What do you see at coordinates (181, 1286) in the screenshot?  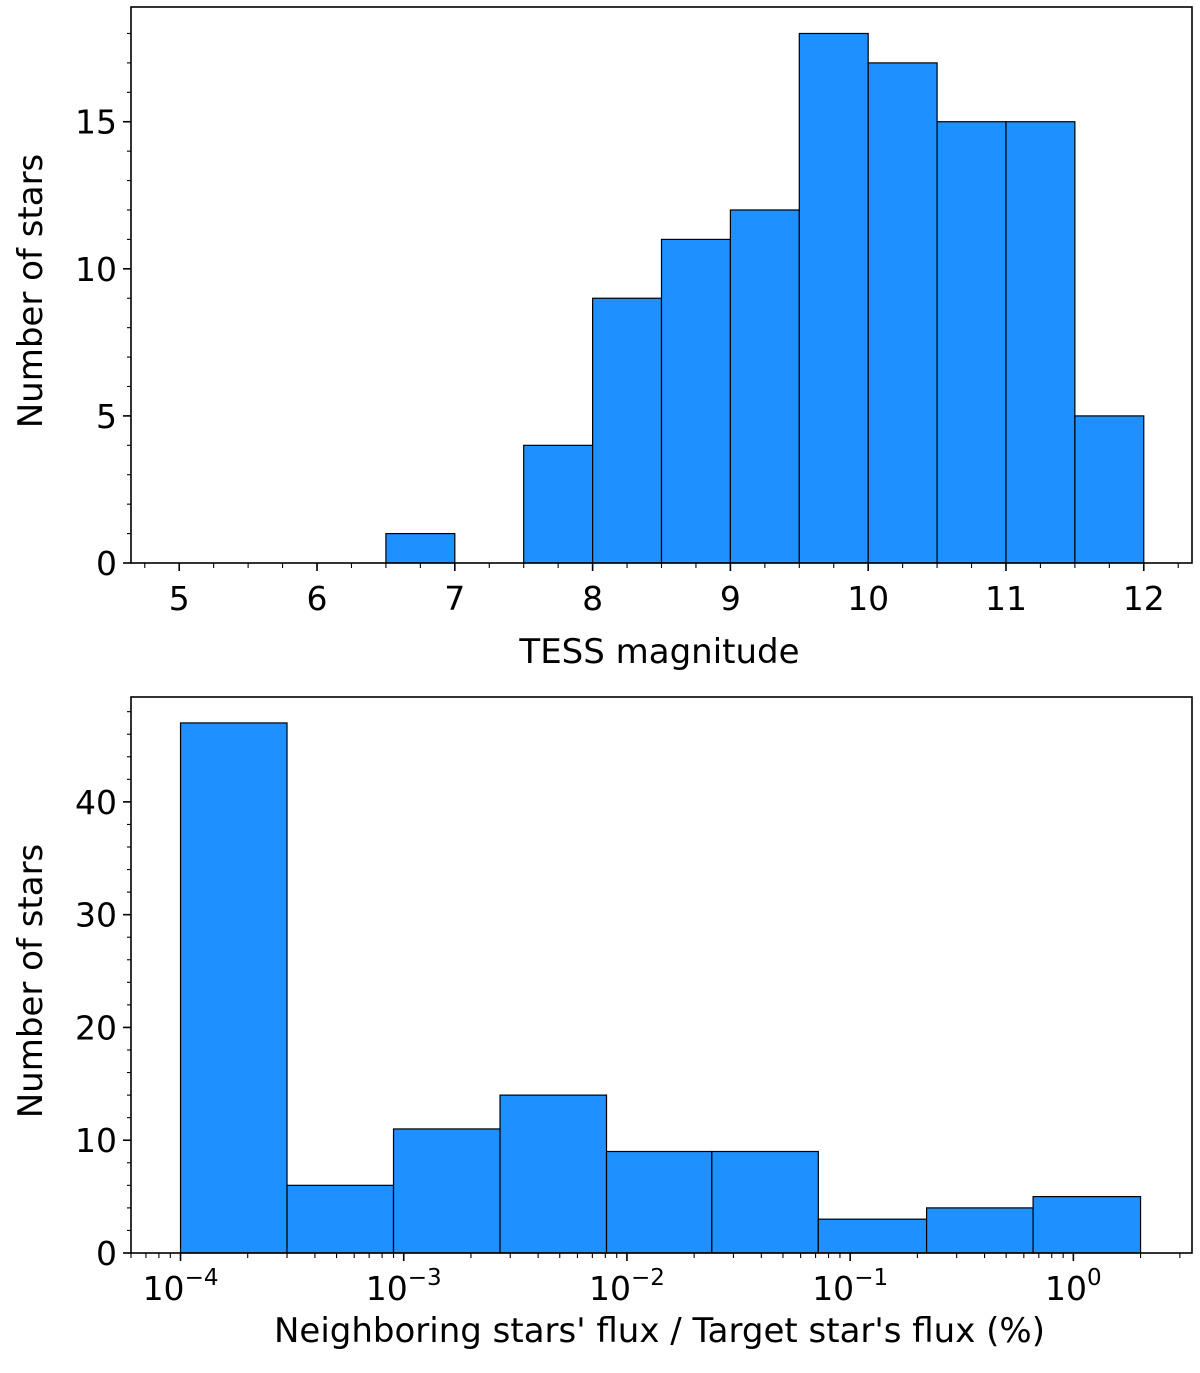 I see `p1-x-tick-label-0: 10⁻⁴` at bounding box center [181, 1286].